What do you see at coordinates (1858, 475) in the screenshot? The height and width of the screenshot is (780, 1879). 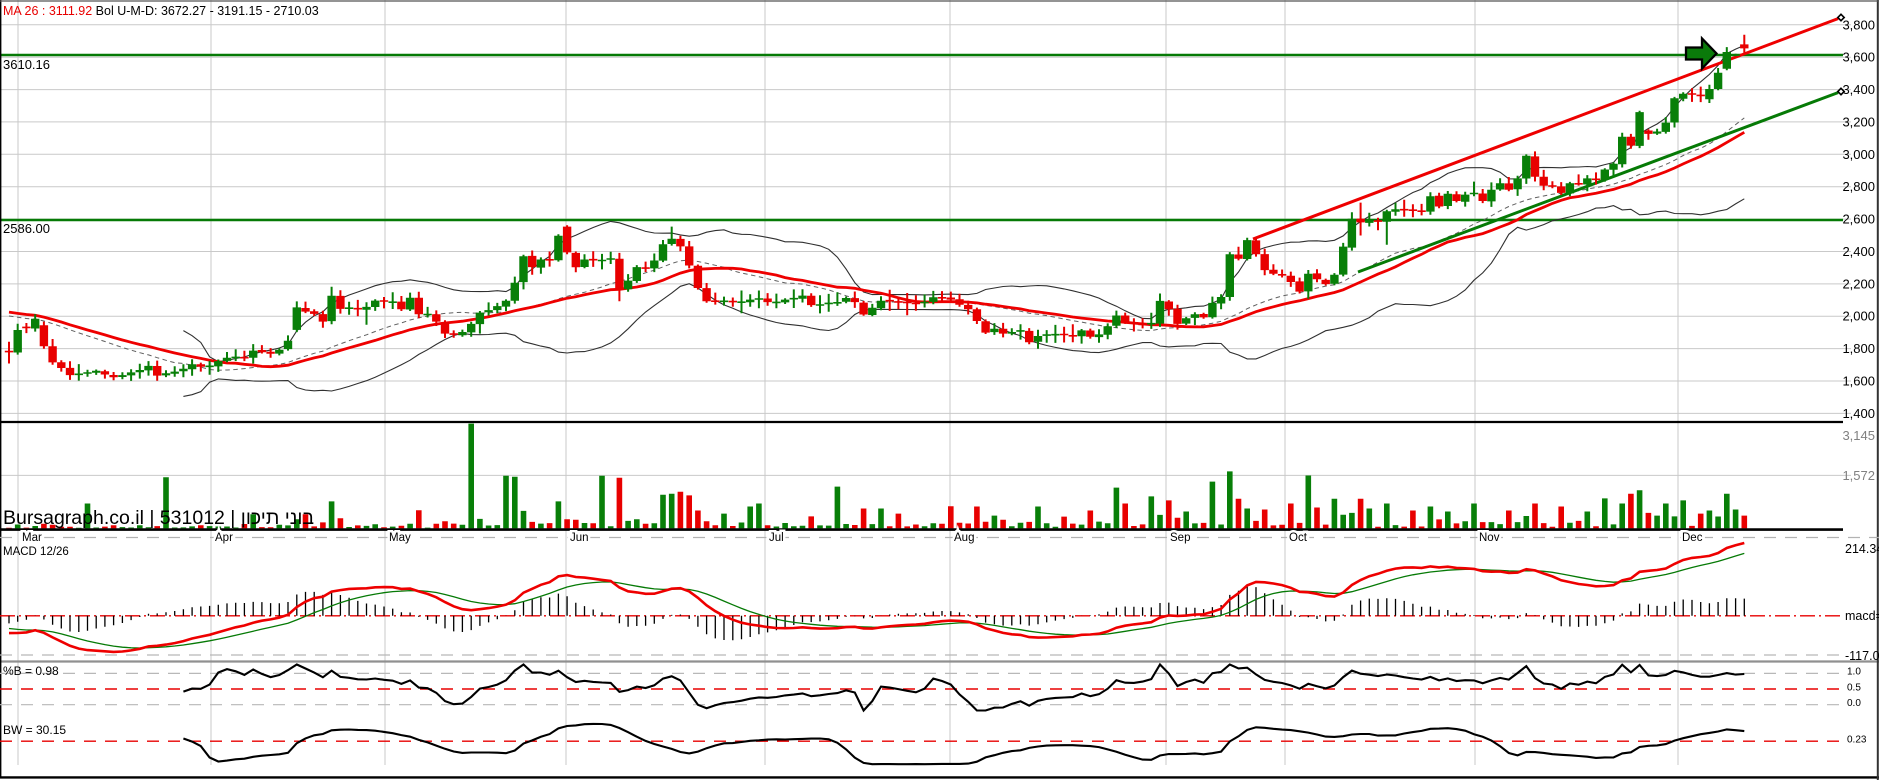 I see `svg-text: 1,572` at bounding box center [1858, 475].